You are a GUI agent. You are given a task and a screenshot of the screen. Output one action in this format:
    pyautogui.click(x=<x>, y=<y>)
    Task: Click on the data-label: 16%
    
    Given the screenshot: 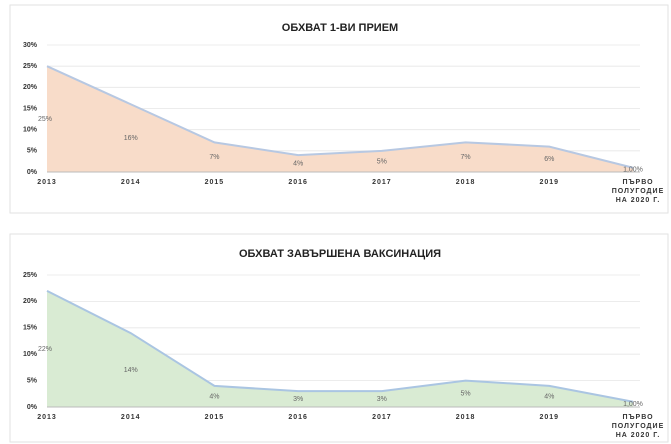 What is the action you would take?
    pyautogui.click(x=131, y=138)
    